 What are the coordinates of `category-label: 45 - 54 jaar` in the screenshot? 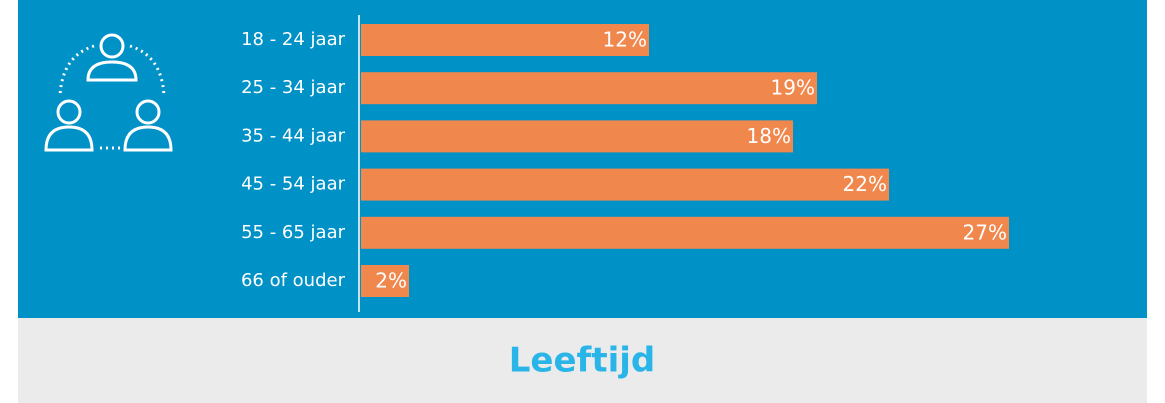 It's located at (293, 184).